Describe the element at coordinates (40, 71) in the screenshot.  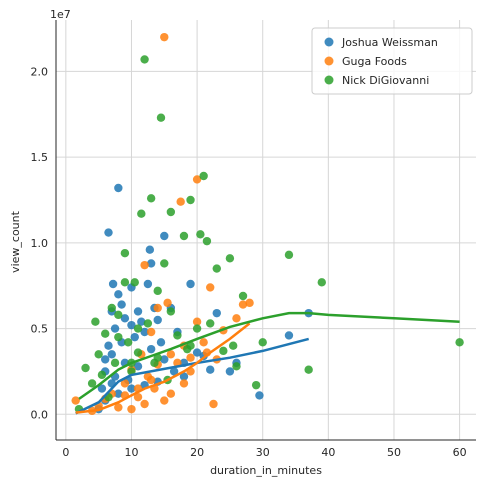
I see `y-tick-label: 2.0` at that location.